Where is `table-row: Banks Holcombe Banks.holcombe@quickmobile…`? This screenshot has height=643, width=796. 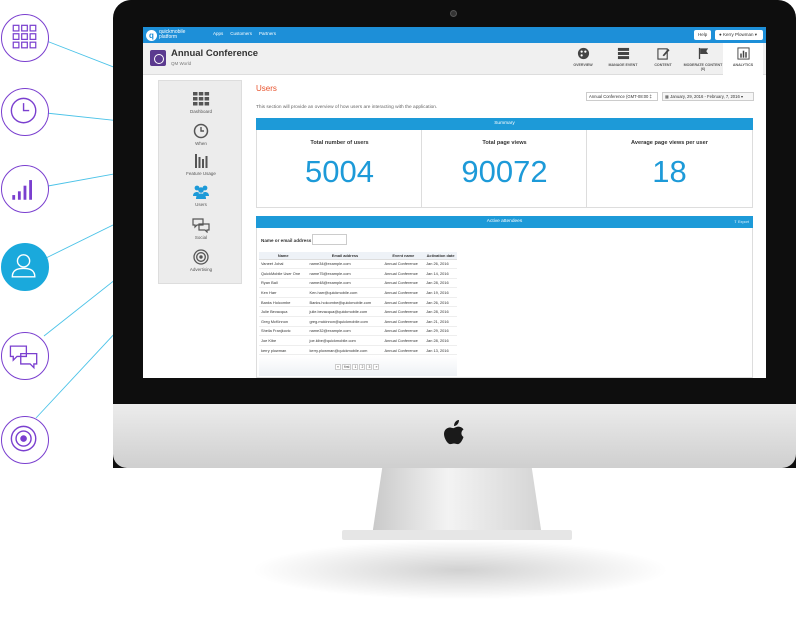
table-row: Banks Holcombe Banks.holcombe@quickmobile… is located at coordinates (358, 302).